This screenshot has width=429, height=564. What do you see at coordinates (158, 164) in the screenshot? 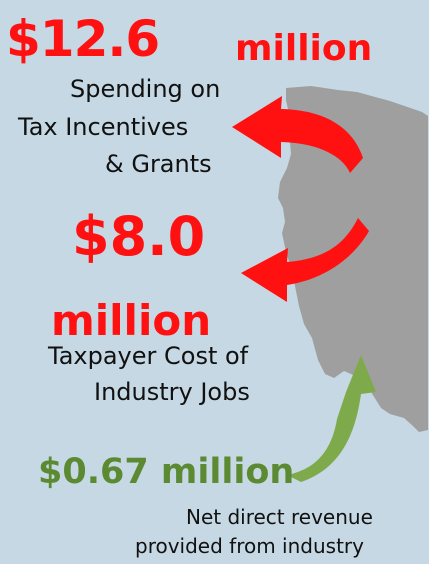
I see `spending-label-line-3: & Grants` at bounding box center [158, 164].